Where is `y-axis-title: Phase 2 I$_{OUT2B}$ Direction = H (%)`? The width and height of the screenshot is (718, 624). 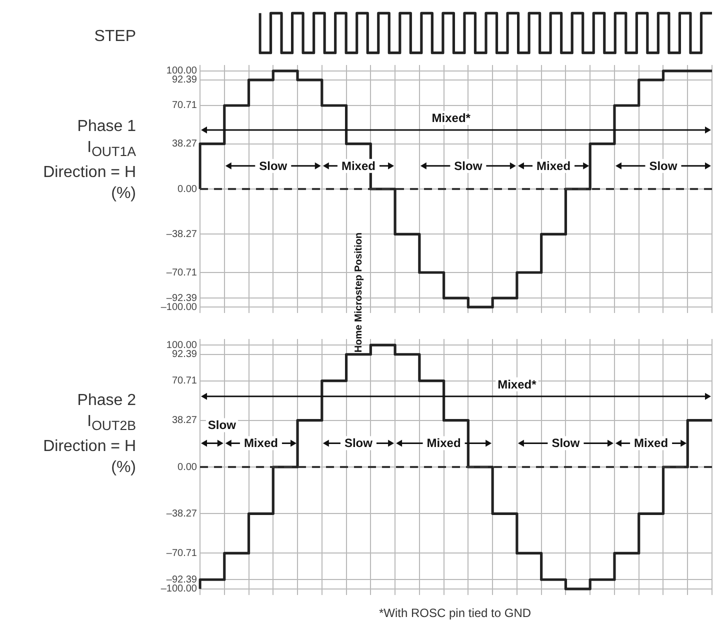 y-axis-title: Phase 2 I$_{OUT2B}$ Direction = H (%) is located at coordinates (89, 434).